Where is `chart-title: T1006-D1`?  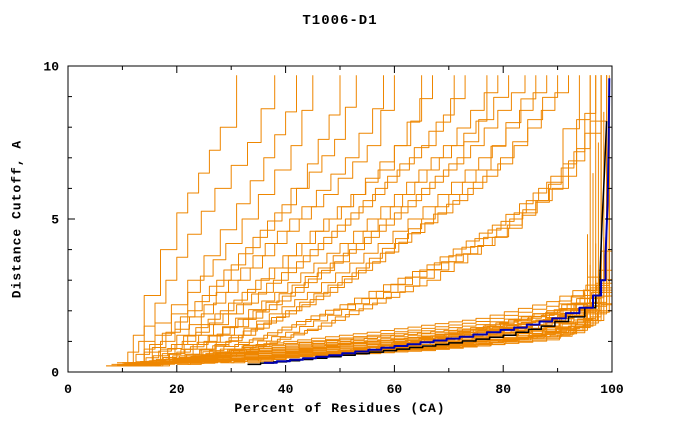
chart-title: T1006-D1 is located at coordinates (340, 21).